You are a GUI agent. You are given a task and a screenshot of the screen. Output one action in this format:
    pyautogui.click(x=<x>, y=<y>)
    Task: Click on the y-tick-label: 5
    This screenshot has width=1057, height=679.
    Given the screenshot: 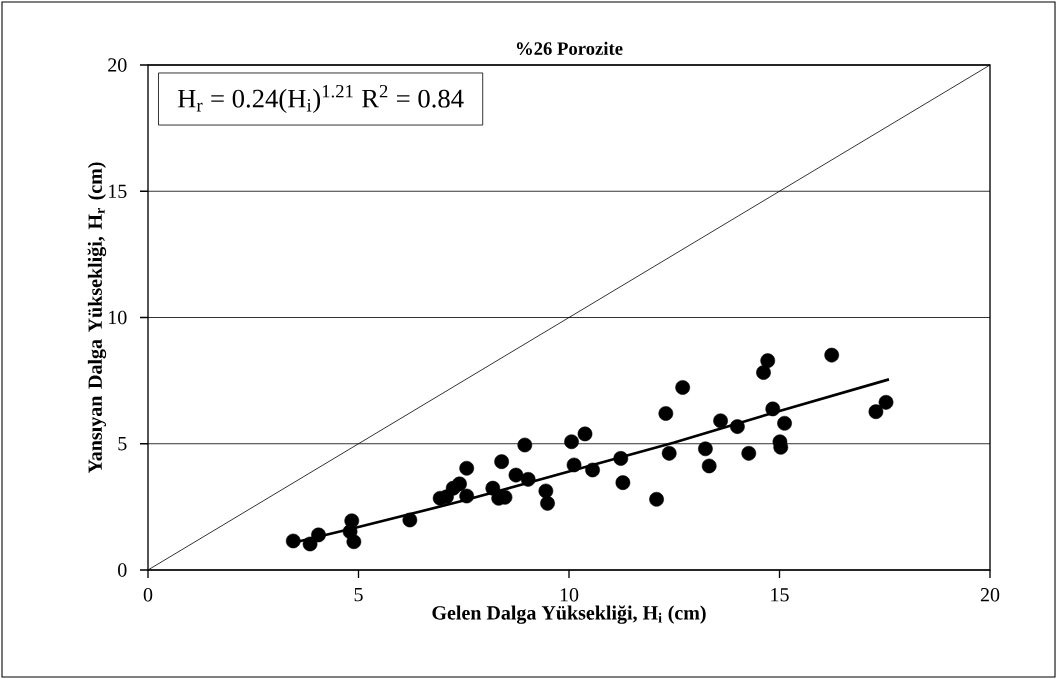 What is the action you would take?
    pyautogui.click(x=122, y=444)
    